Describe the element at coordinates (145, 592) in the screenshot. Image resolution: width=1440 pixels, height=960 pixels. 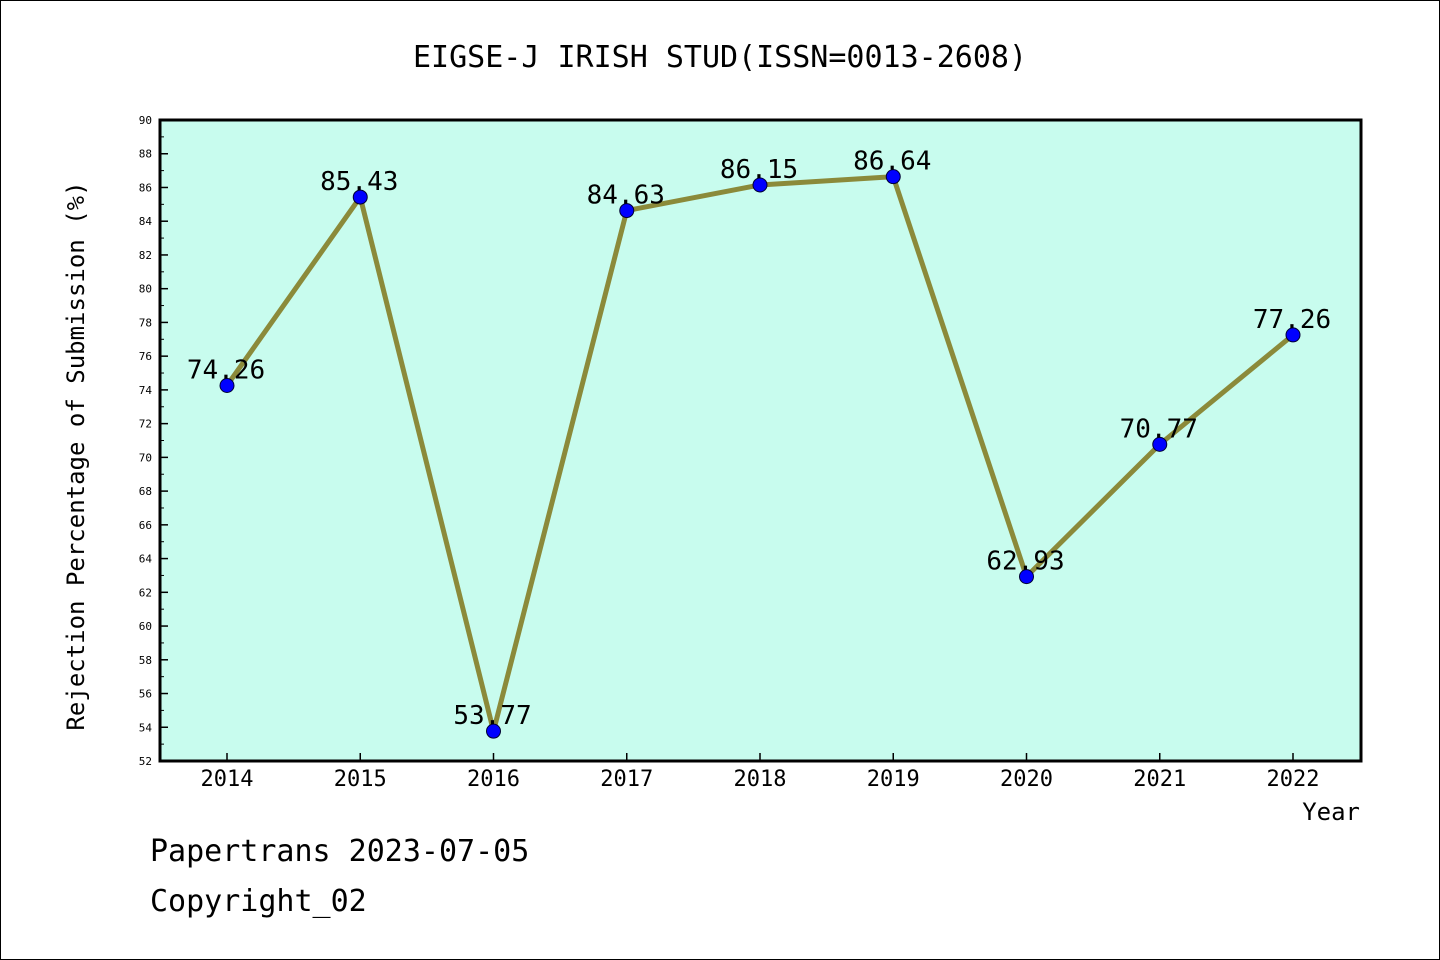
I see `y-tick-label: 62` at that location.